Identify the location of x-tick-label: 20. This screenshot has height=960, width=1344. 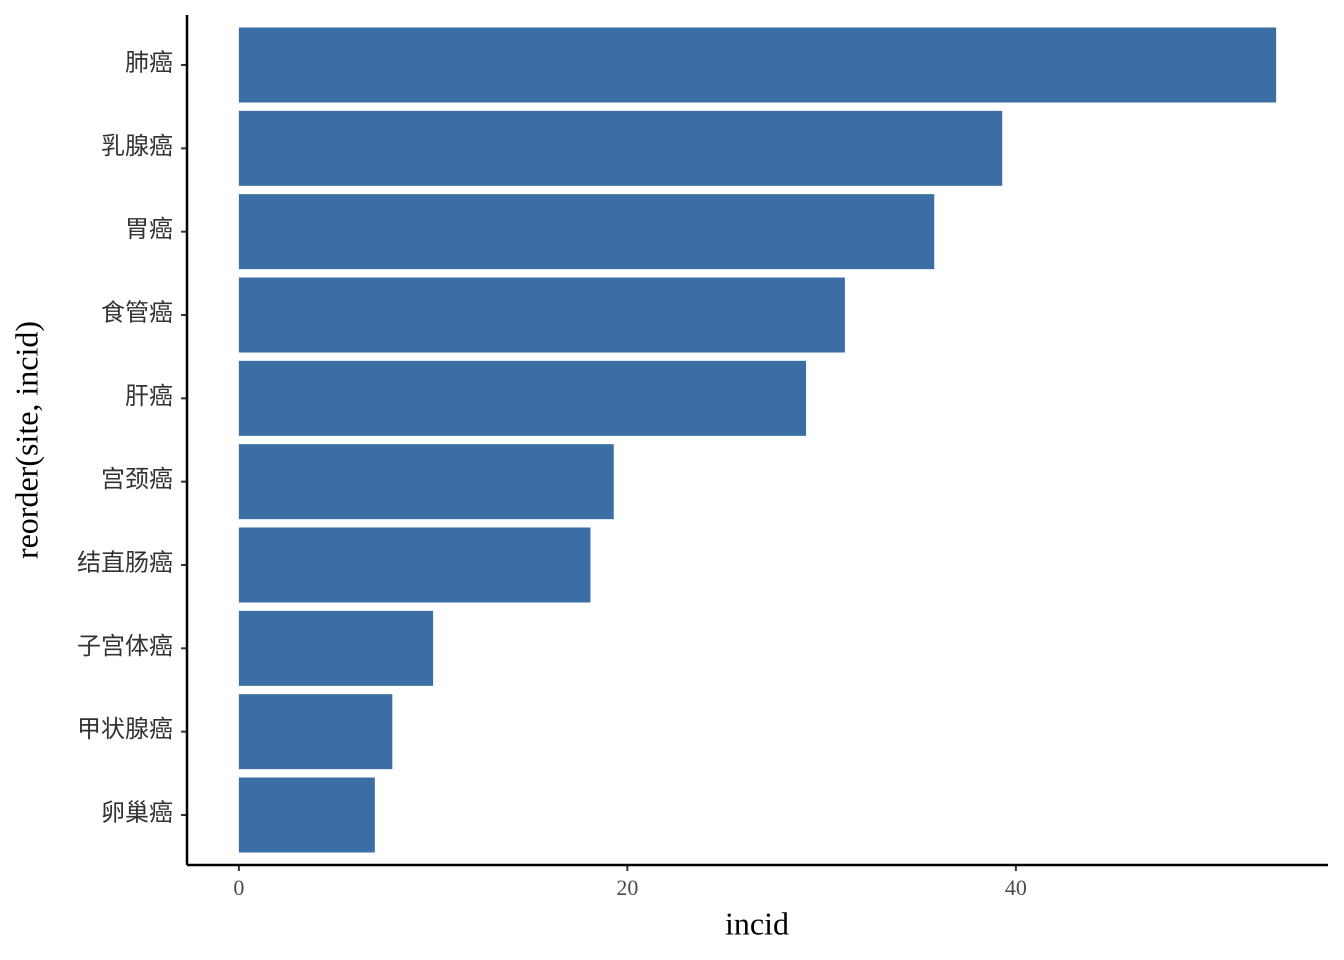
(627, 887).